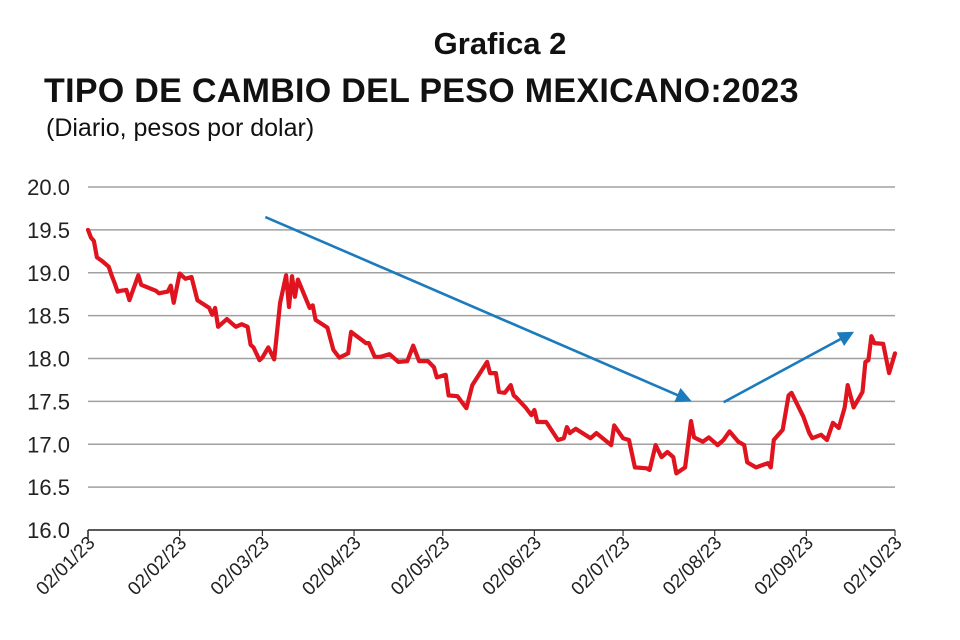  Describe the element at coordinates (421, 91) in the screenshot. I see `chart-title: TIPO DE CAMBIO DEL PESO MEXICANO:2023` at that location.